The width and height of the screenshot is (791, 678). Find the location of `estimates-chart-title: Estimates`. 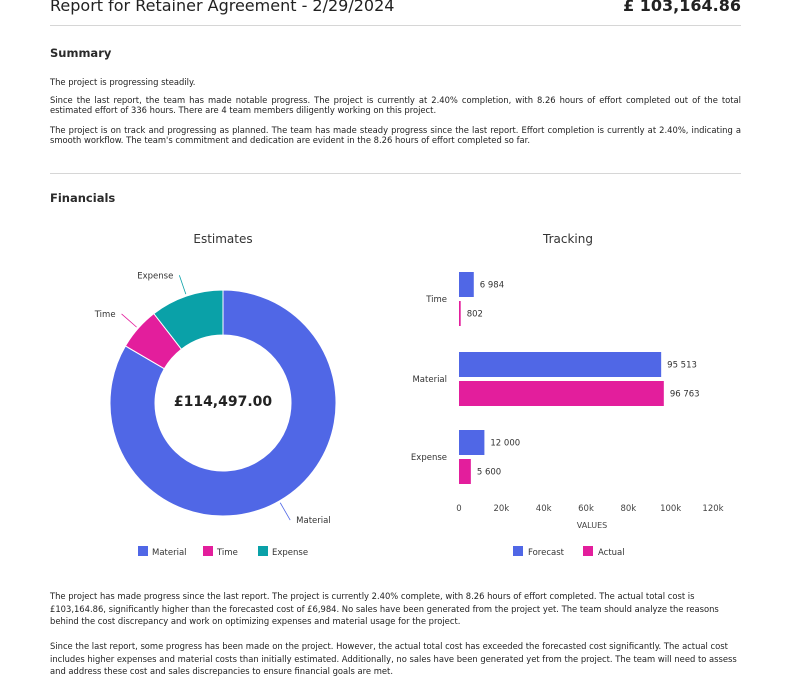

estimates-chart-title: Estimates is located at coordinates (222, 239).